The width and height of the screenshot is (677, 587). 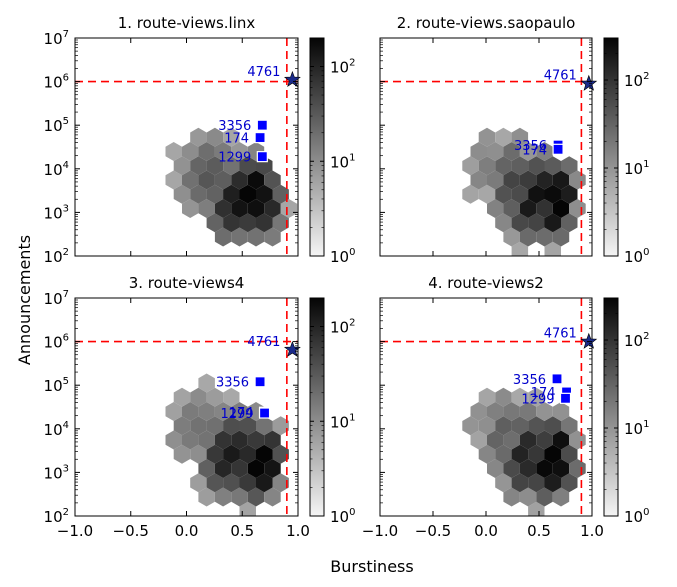 I want to click on x-tick-label: −0.5, so click(x=433, y=531).